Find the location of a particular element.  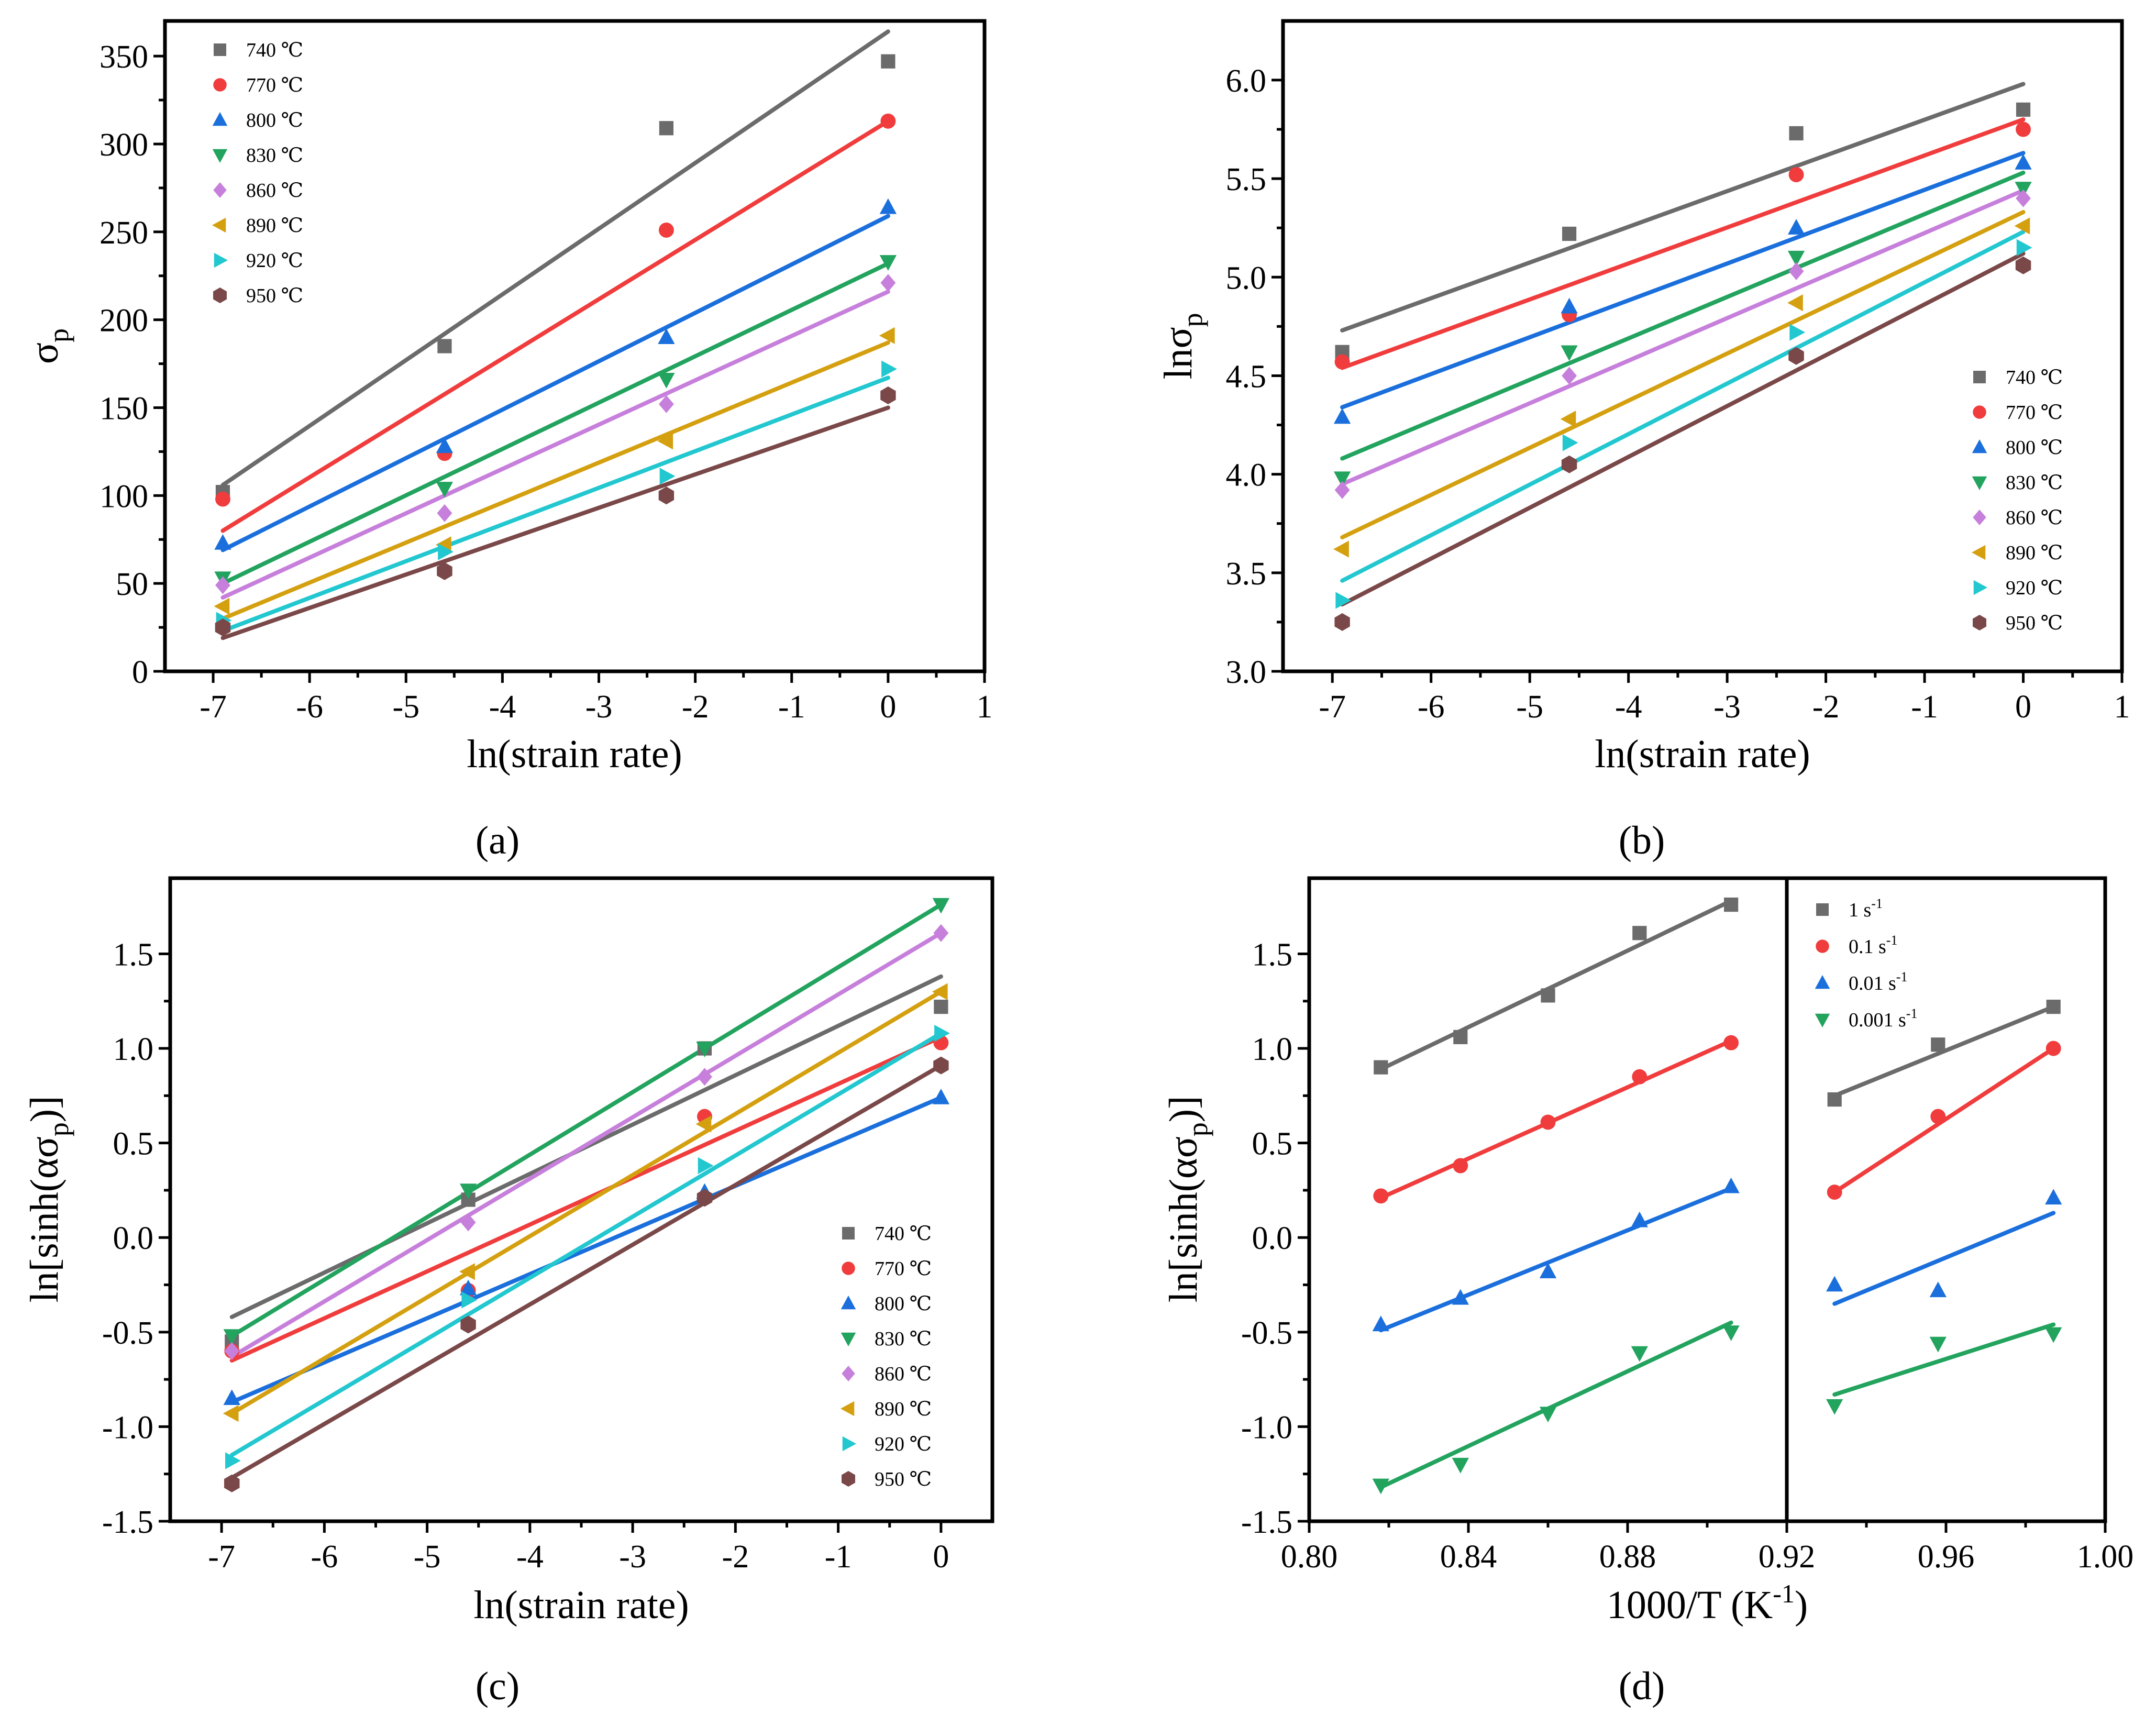

y-tick-label: 250 is located at coordinates (123, 233).